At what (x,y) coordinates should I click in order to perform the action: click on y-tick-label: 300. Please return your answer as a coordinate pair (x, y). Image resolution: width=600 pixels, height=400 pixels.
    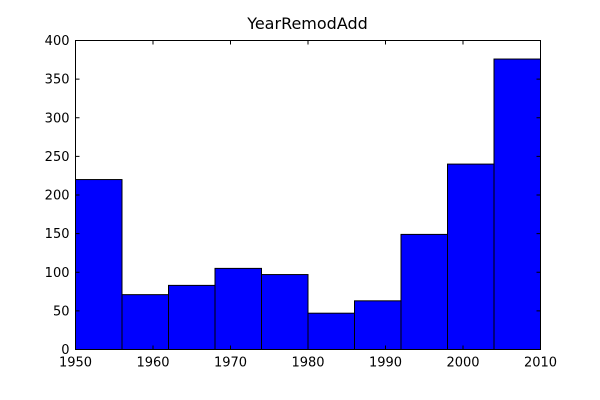
    Looking at the image, I should click on (57, 118).